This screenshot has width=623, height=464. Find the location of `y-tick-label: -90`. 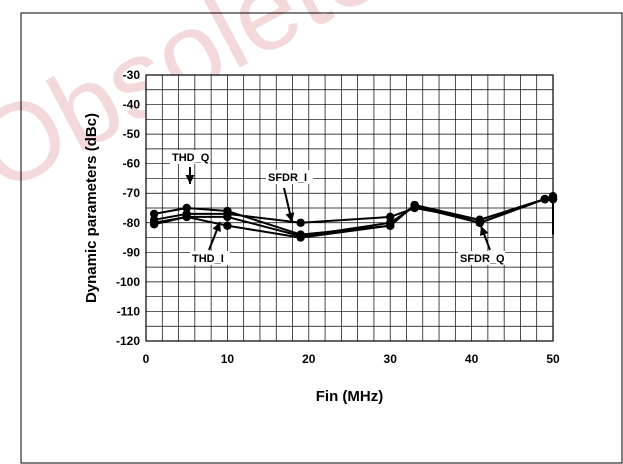

y-tick-label: -90 is located at coordinates (132, 252).